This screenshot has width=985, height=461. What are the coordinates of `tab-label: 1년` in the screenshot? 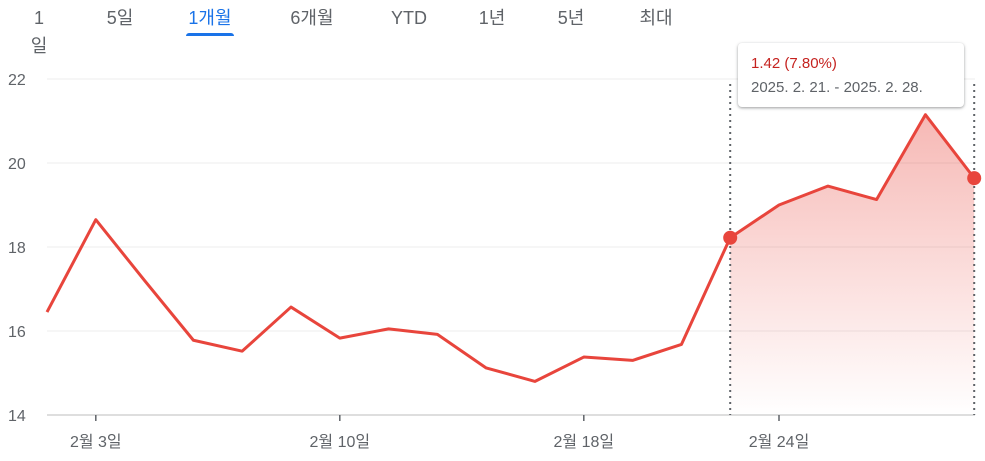 It's located at (492, 18).